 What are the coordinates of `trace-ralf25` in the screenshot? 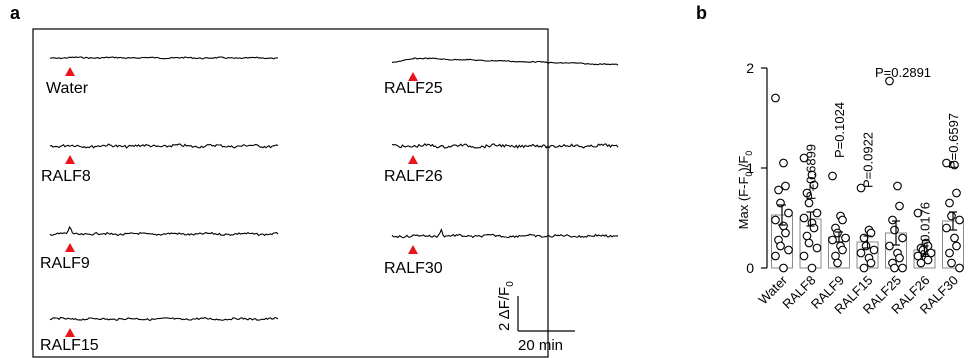 It's located at (505, 61).